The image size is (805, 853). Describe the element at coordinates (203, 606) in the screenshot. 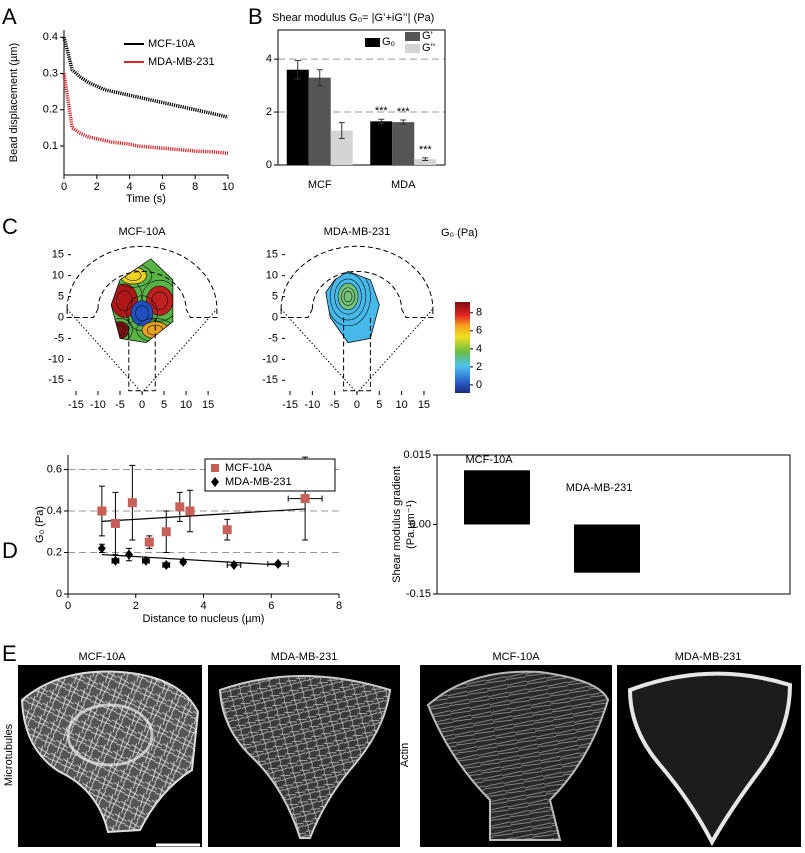

I see `x-tick-label: 4` at that location.